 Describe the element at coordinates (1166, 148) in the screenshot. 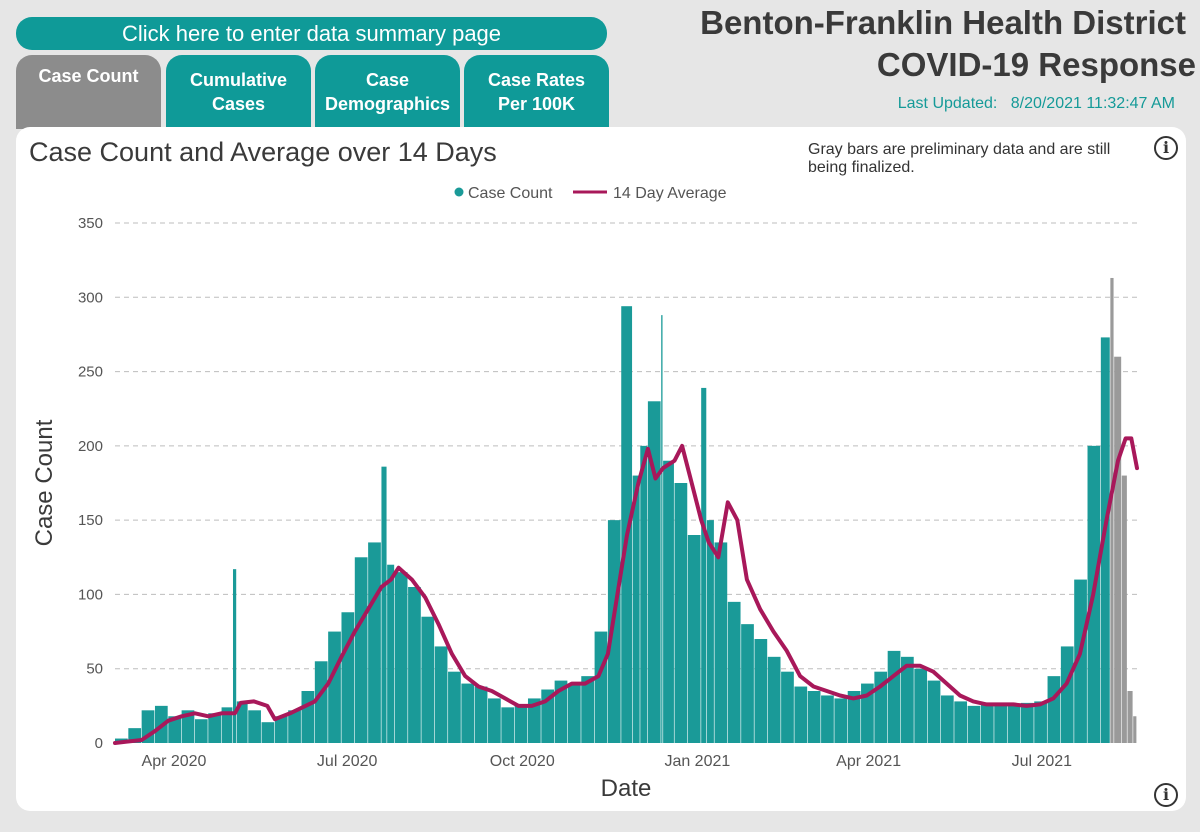

I see `info-icon: i` at that location.